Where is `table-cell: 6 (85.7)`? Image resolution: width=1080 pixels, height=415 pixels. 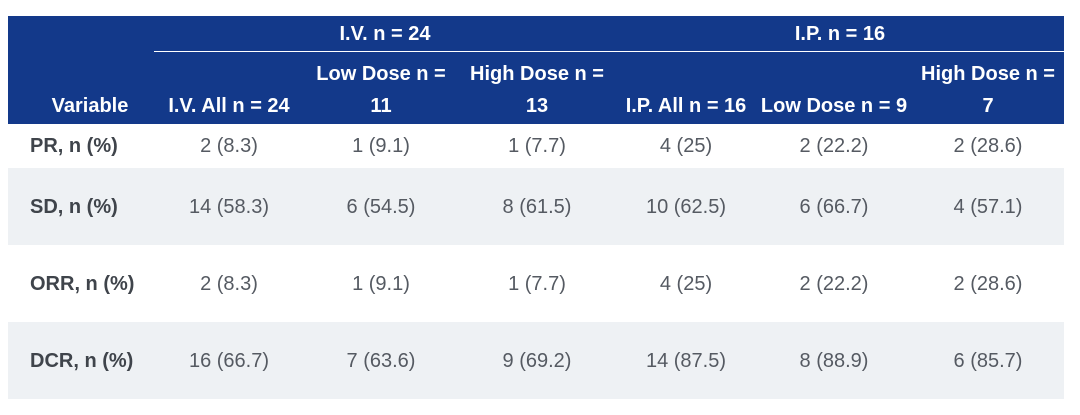
table-cell: 6 (85.7) is located at coordinates (988, 360).